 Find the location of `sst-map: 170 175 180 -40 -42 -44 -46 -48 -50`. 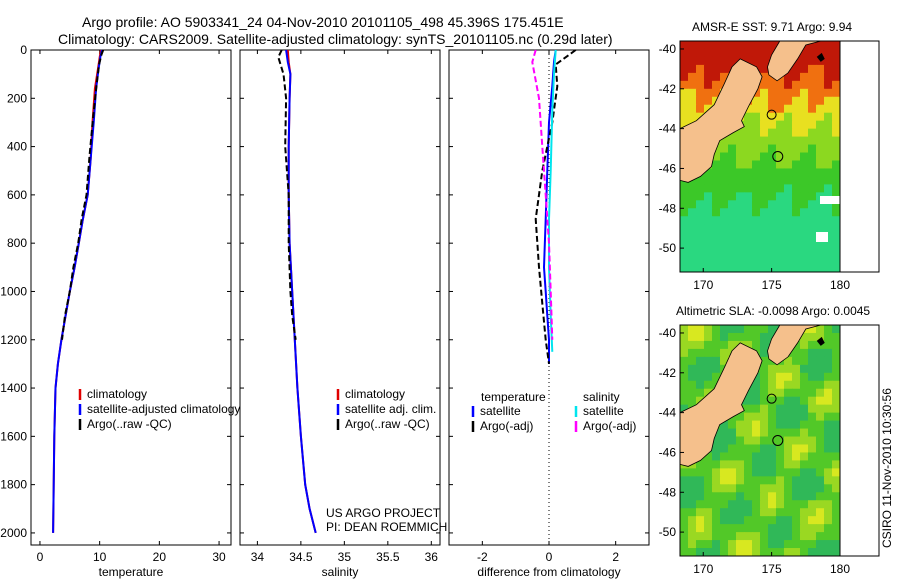

sst-map: 170 175 180 -40 -42 -44 -46 -48 -50 is located at coordinates (769, 166).